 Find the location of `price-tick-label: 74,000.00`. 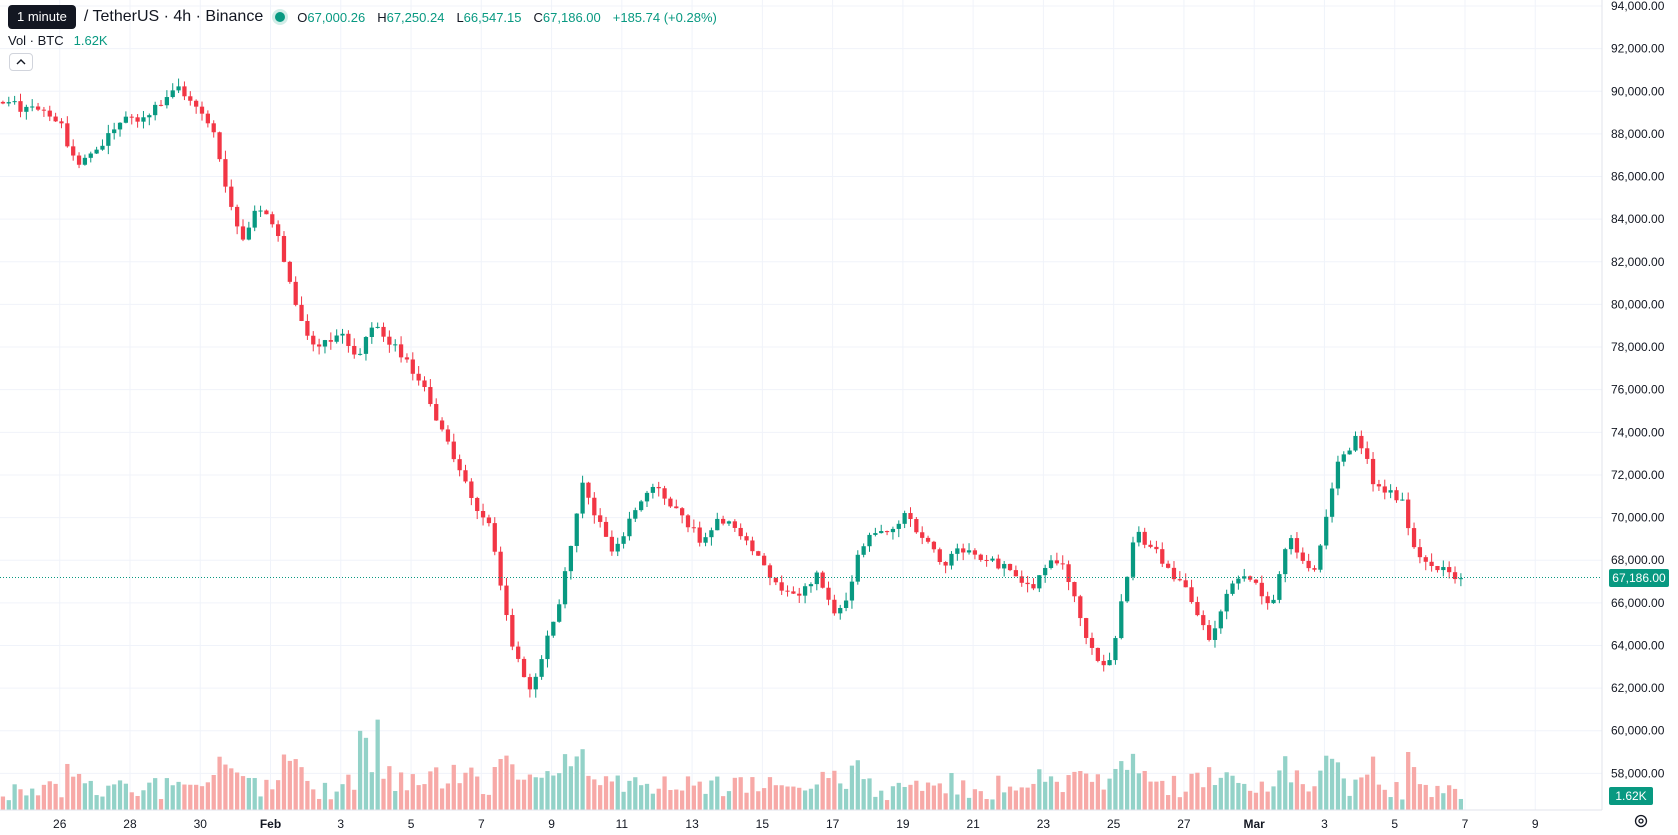

price-tick-label: 74,000.00 is located at coordinates (1638, 432).